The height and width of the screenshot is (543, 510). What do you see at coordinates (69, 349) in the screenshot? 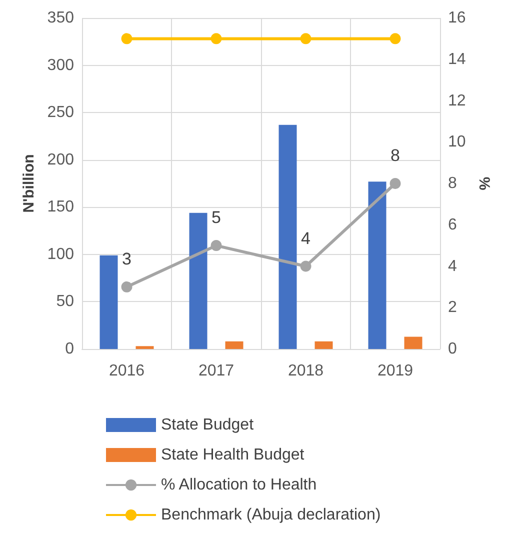
I see `y-tick-label: 0` at bounding box center [69, 349].